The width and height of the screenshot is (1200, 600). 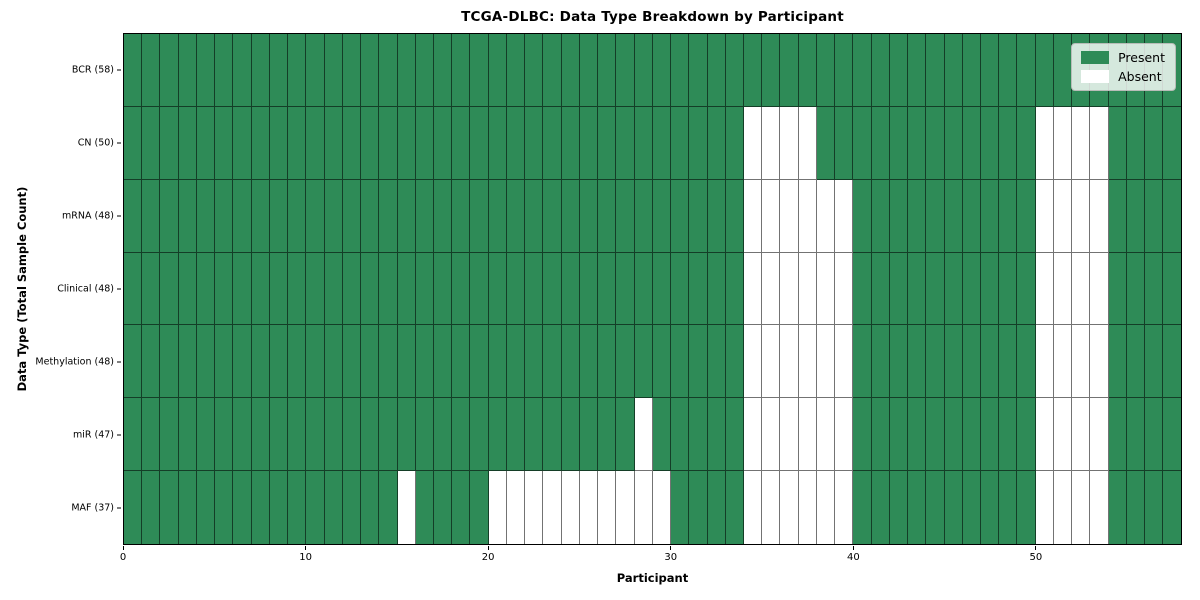 I want to click on legend-present-swatch, so click(x=1095, y=57).